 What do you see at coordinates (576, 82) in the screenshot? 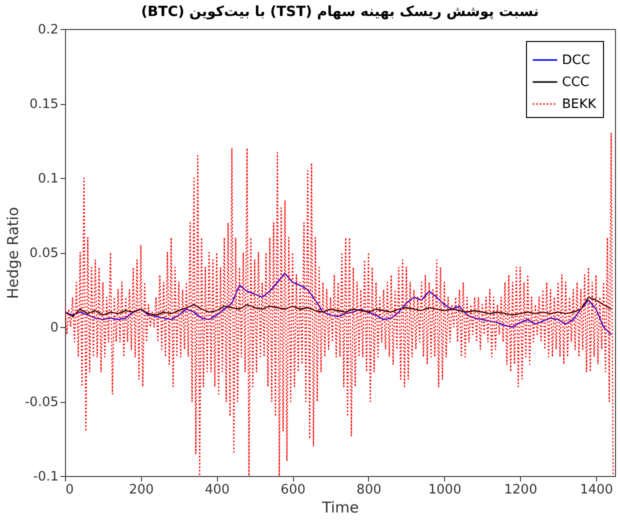
I see `legend-label: CCC` at bounding box center [576, 82].